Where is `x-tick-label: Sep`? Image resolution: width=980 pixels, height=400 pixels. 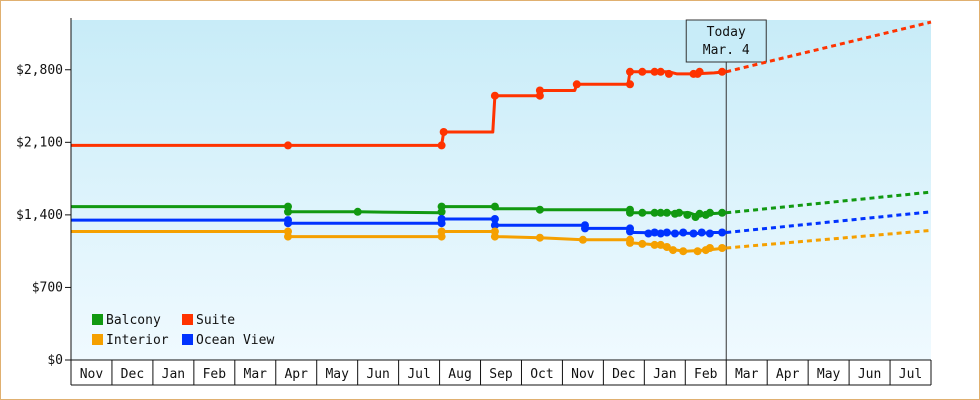
x-tick-label: Sep is located at coordinates (501, 374).